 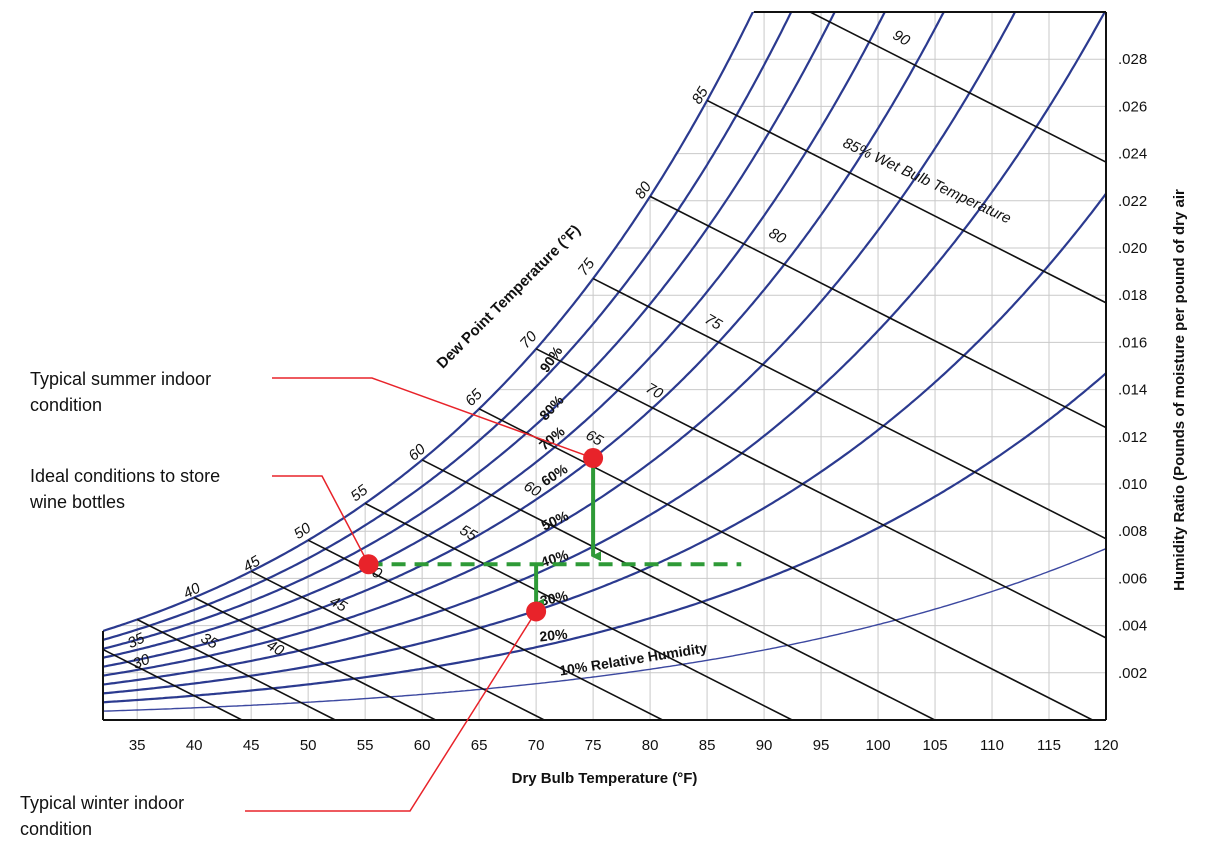 What do you see at coordinates (551, 407) in the screenshot?
I see `rh-label: 80%` at bounding box center [551, 407].